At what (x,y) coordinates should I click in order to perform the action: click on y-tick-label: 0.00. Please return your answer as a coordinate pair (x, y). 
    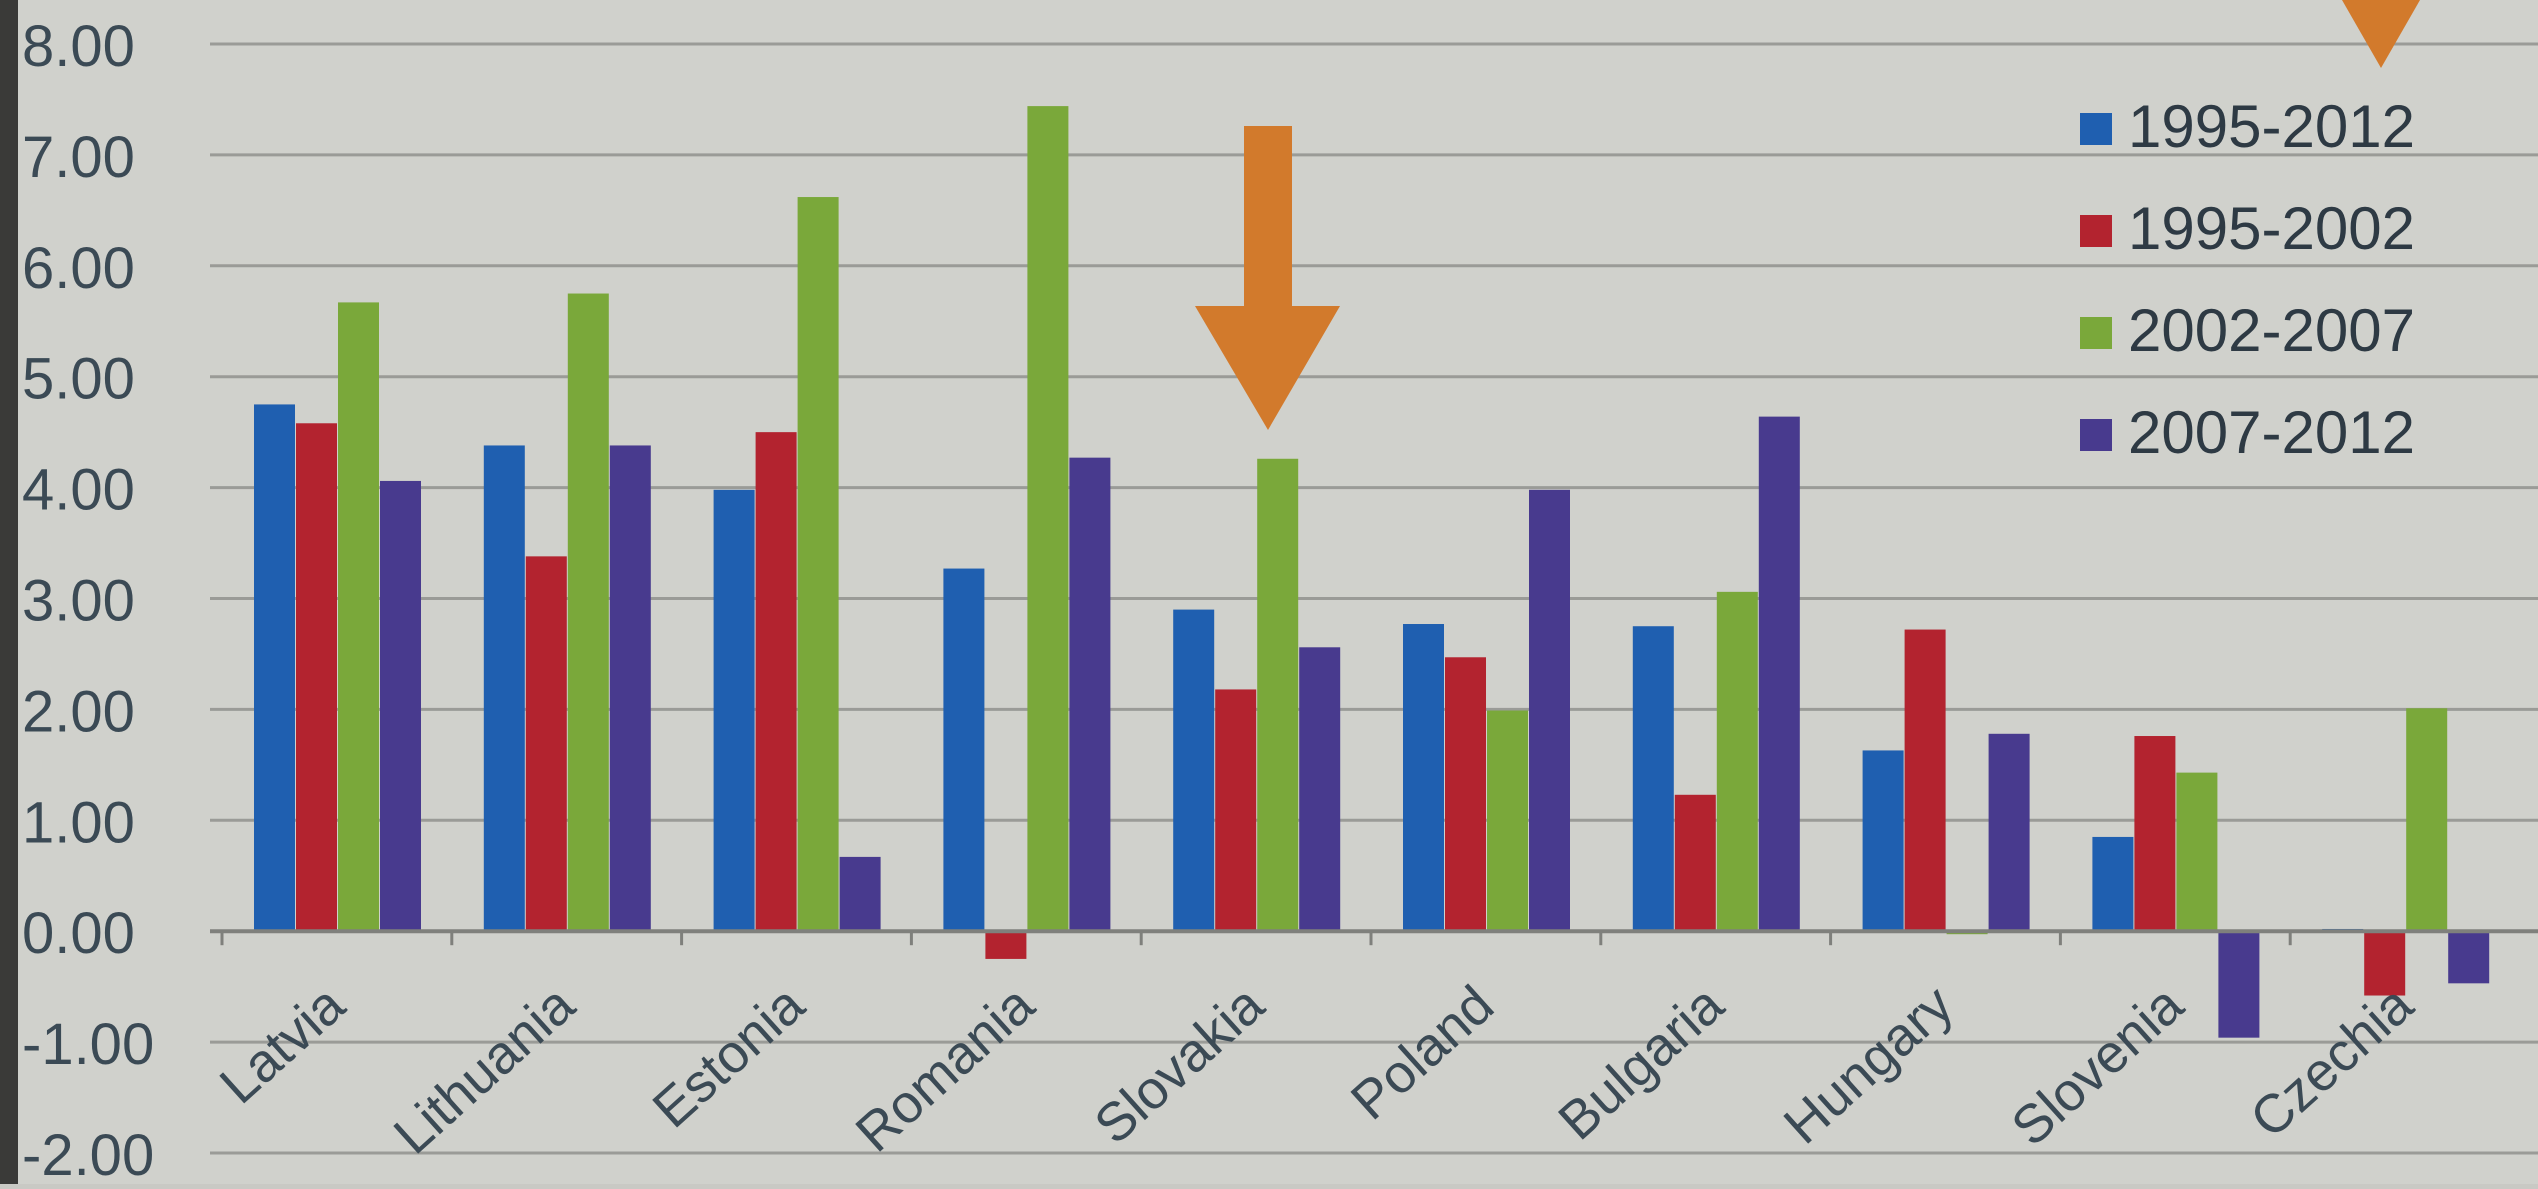
    Looking at the image, I should click on (78, 933).